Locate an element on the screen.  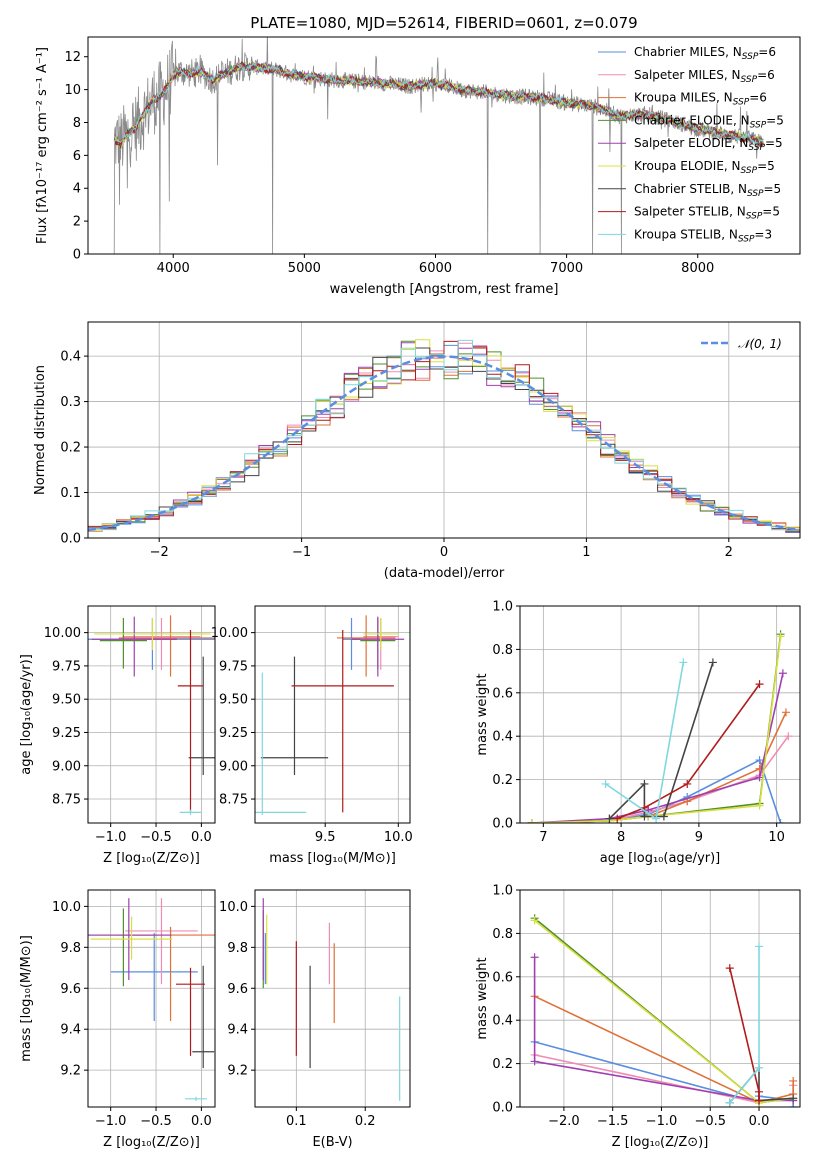
x-tick-label: 4000 is located at coordinates (173, 268).